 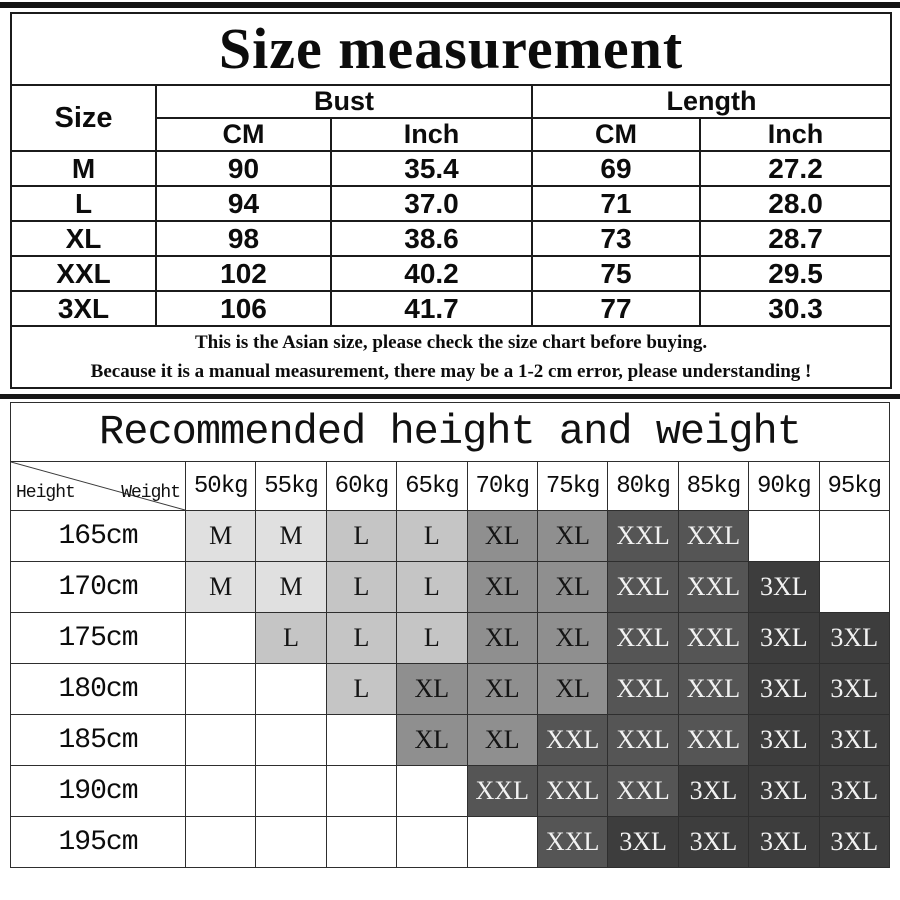 What do you see at coordinates (451, 168) in the screenshot?
I see `table-row: M 90 35.4 69 27.2` at bounding box center [451, 168].